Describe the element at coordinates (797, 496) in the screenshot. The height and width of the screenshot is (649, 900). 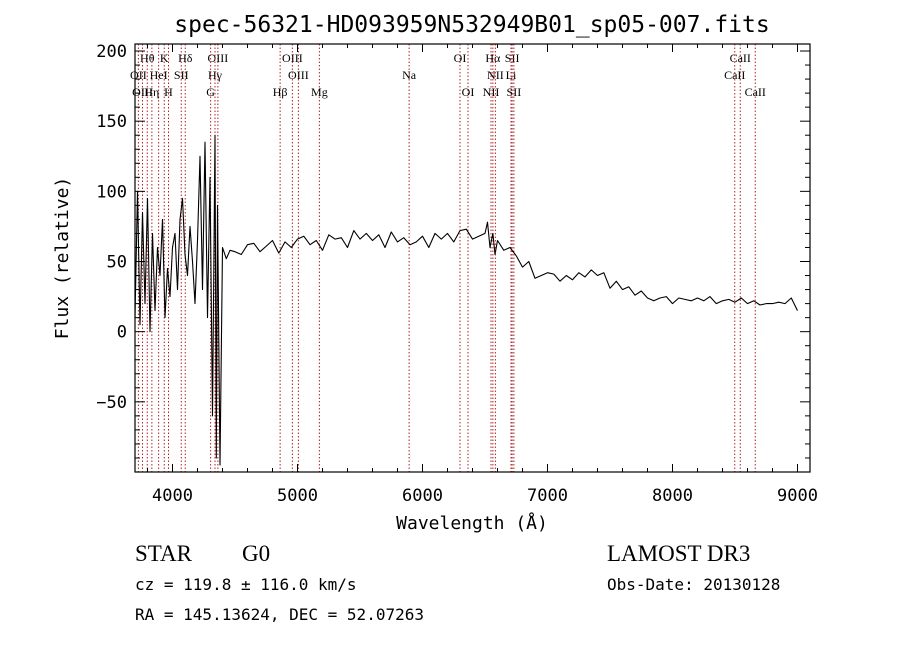
I see `x-tick-label: 9000` at that location.